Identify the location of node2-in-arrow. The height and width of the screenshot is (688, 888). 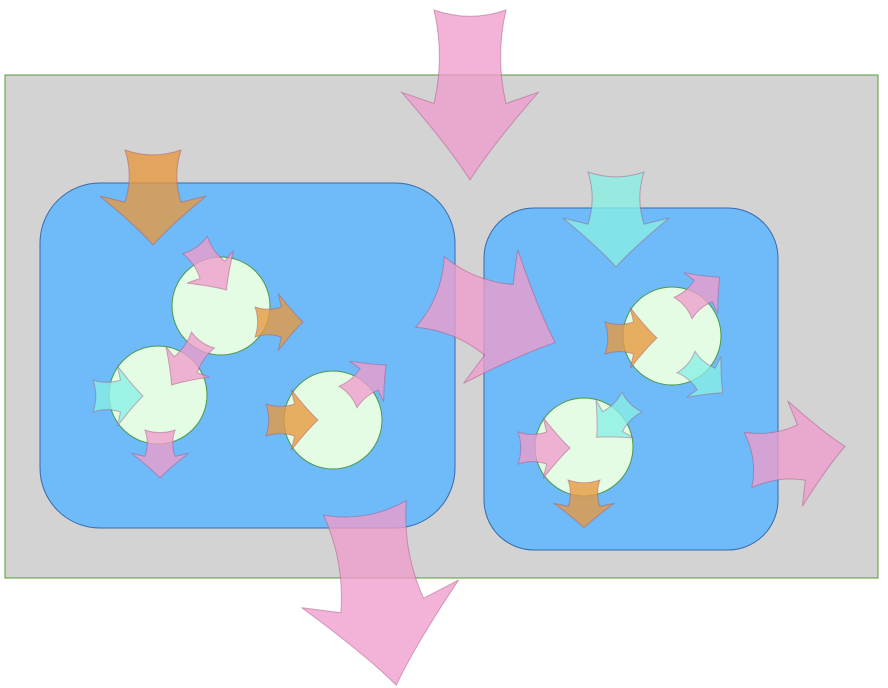
(118, 396).